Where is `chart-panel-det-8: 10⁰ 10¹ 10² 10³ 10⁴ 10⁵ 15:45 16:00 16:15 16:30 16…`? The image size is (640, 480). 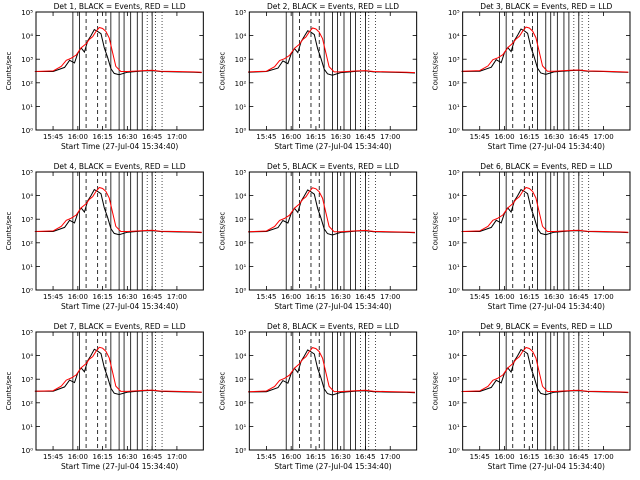 chart-panel-det-8: 10⁰ 10¹ 10² 10³ 10⁴ 10⁵ 15:45 16:00 16:15 16:30 16… is located at coordinates (318, 396).